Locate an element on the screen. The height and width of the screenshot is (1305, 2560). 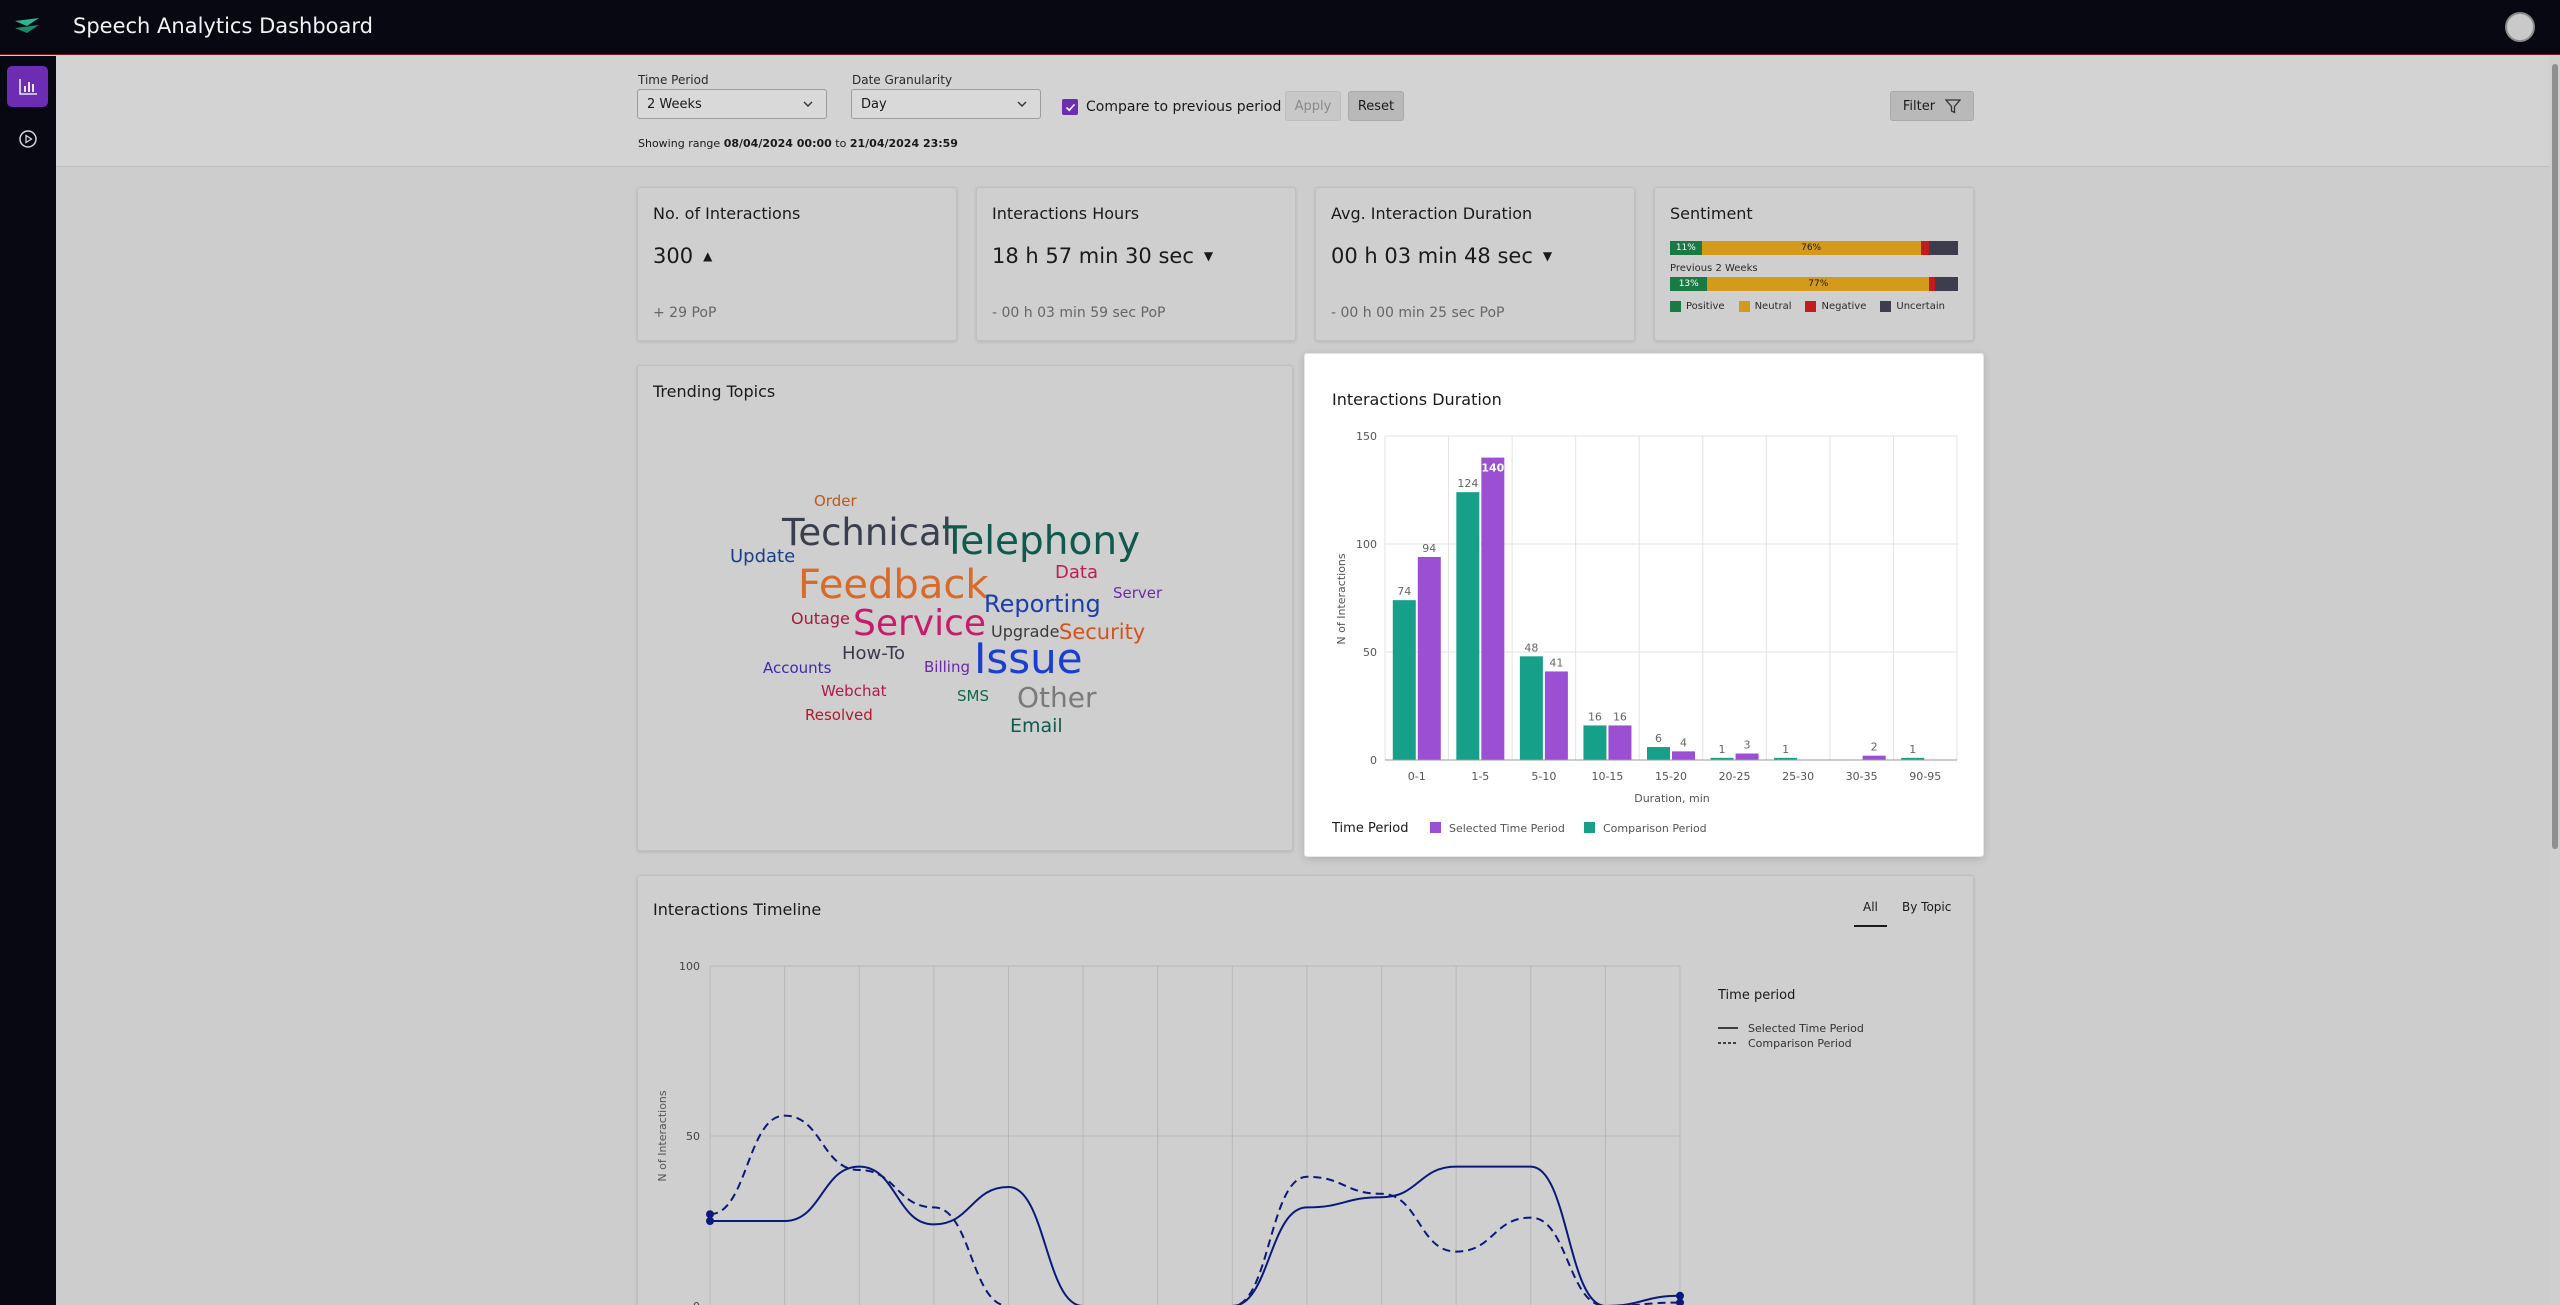
bar-value-label: 16 is located at coordinates (1595, 716).